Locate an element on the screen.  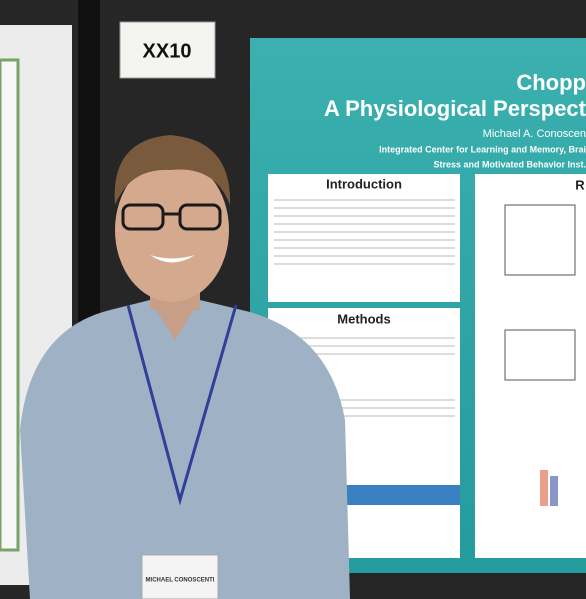
lanyard is located at coordinates (182, 405).